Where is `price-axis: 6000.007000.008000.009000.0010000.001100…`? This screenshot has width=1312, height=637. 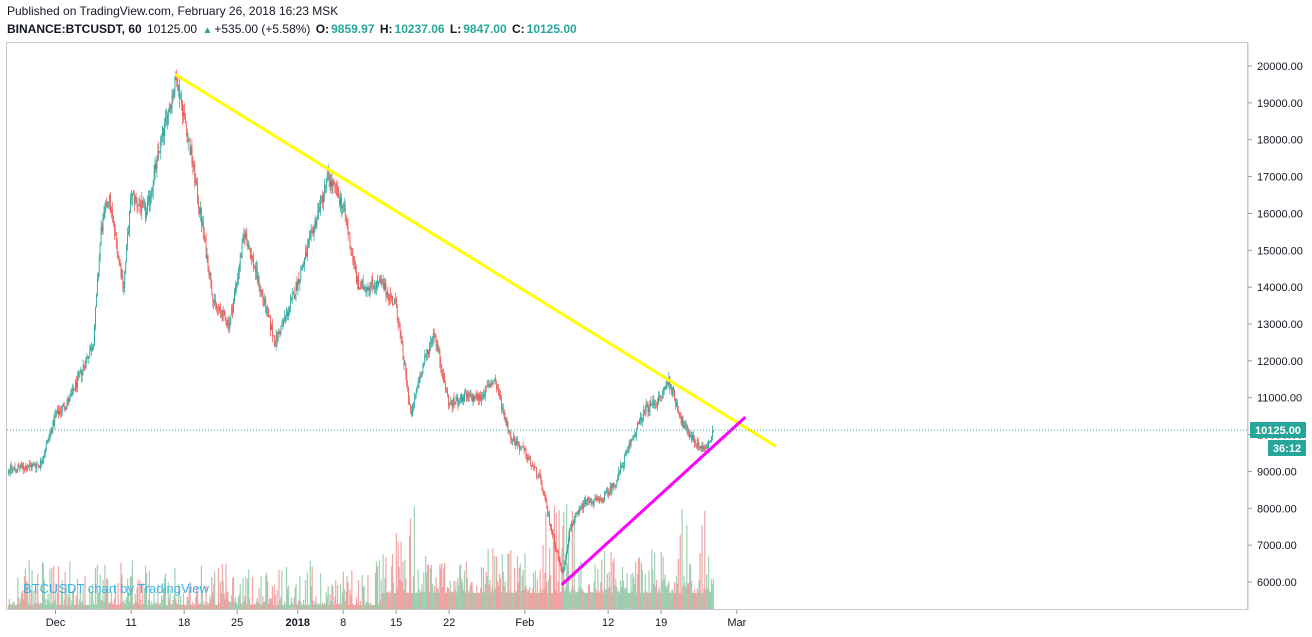 price-axis: 6000.007000.008000.009000.0010000.001100… is located at coordinates (1275, 325).